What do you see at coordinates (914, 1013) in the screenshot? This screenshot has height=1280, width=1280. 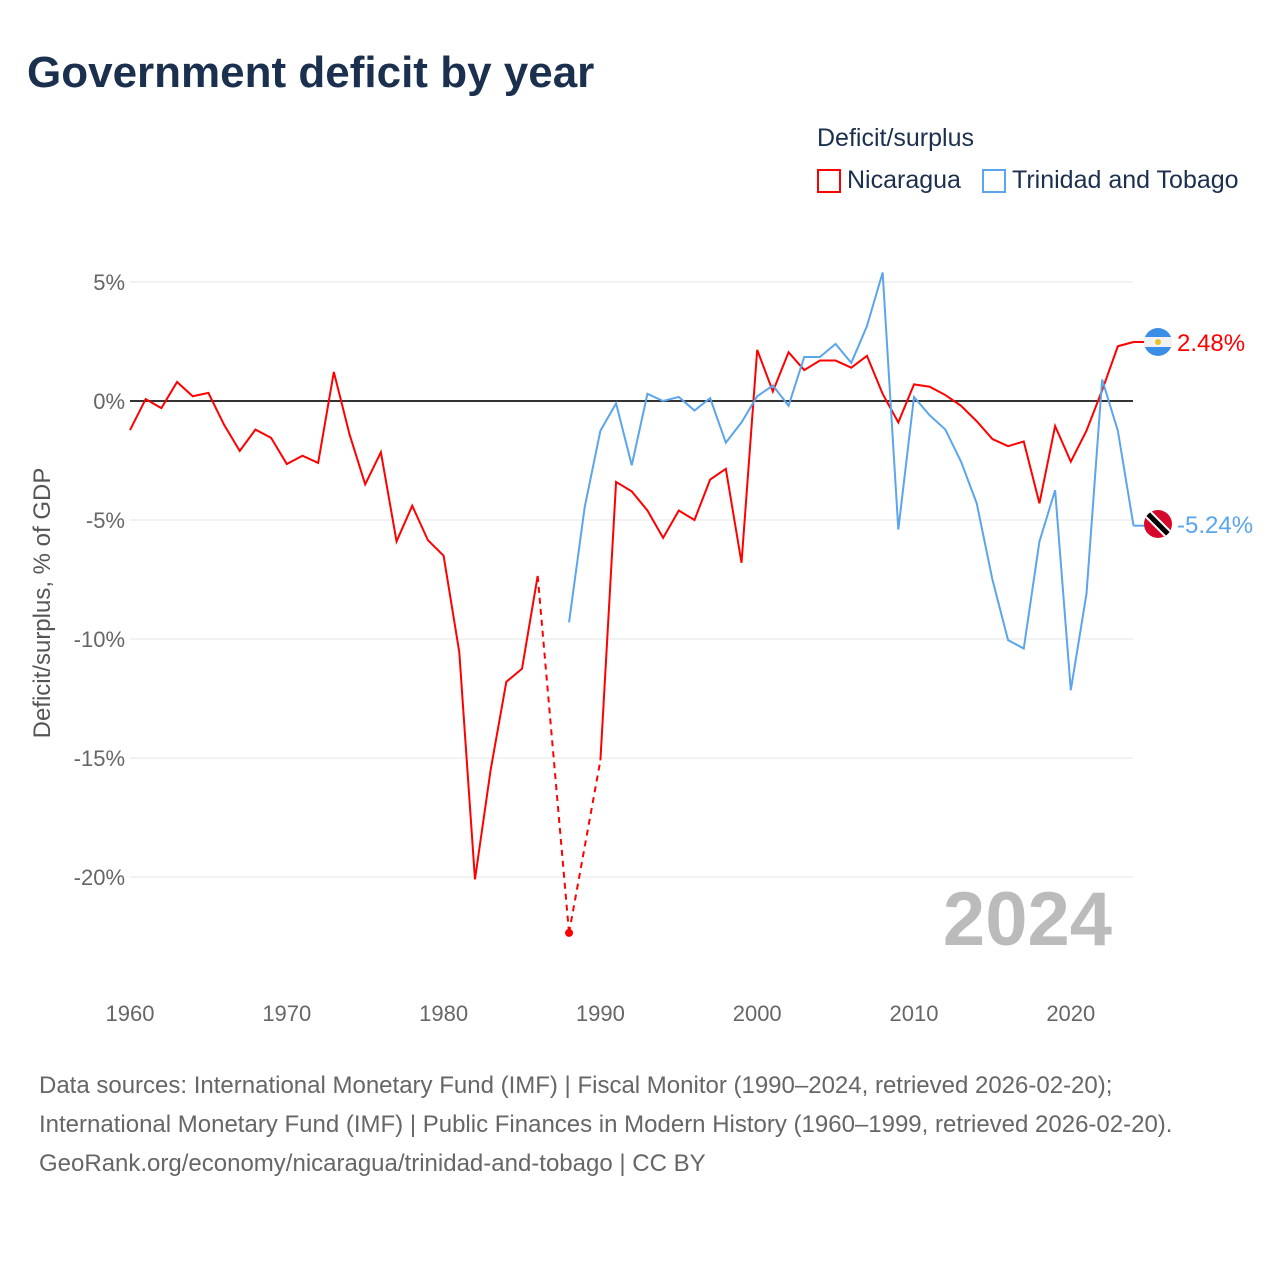 I see `x-tick-label: 2010` at bounding box center [914, 1013].